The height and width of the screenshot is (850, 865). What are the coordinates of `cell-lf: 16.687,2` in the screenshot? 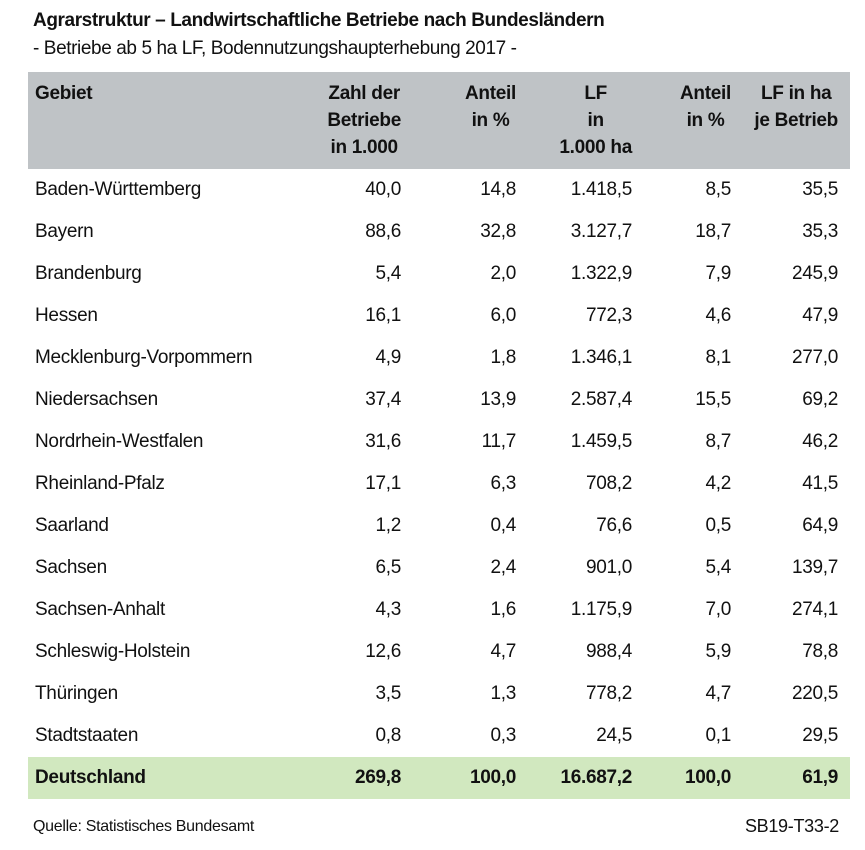 It's located at (596, 777).